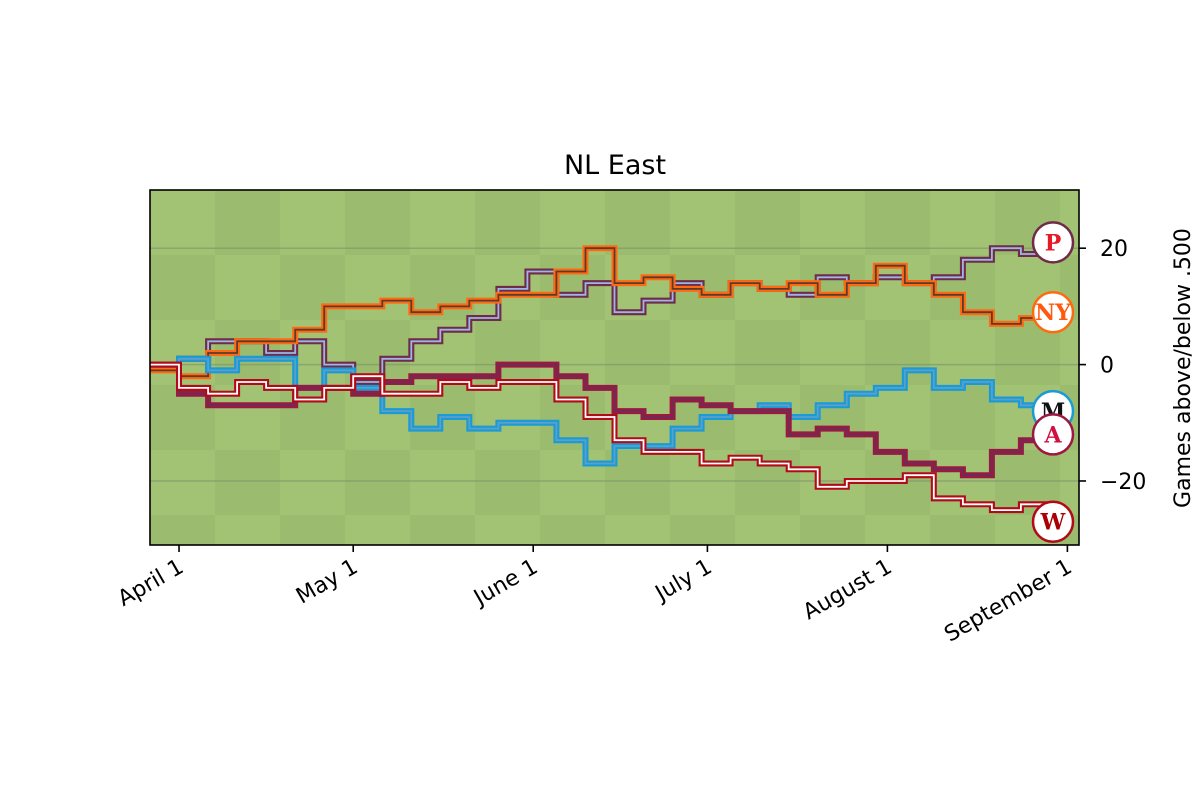 The image size is (1200, 800). What do you see at coordinates (1107, 366) in the screenshot?
I see `y-tick-label: 0` at bounding box center [1107, 366].